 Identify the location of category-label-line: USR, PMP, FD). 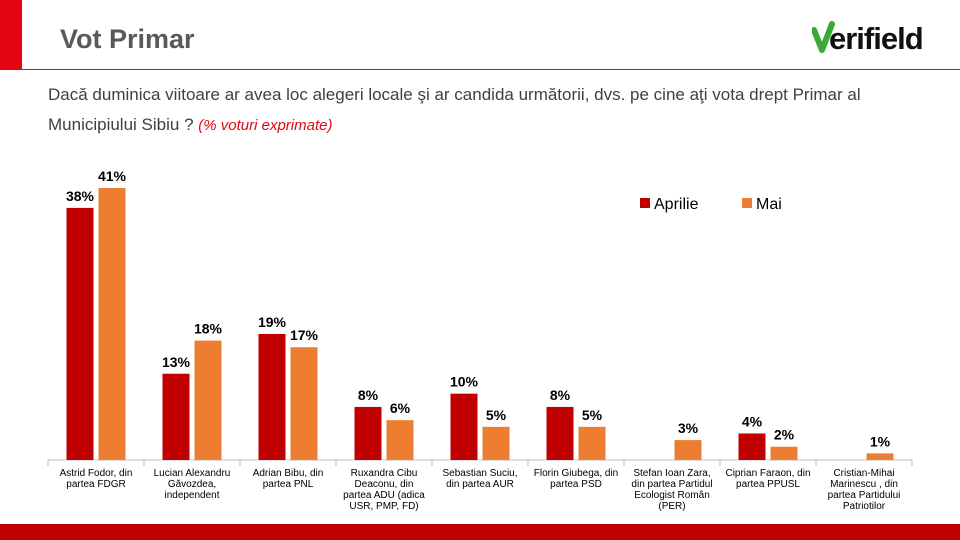
(383, 506).